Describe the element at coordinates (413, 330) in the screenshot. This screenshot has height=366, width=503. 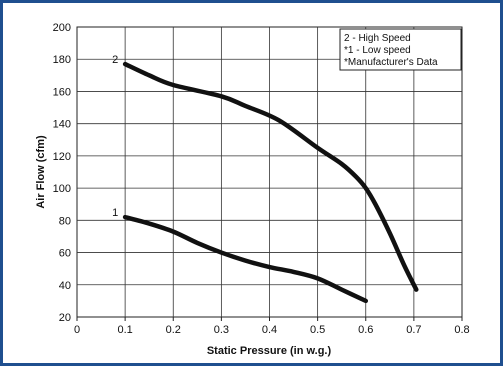
I see `x-tick-label: 0.7` at that location.